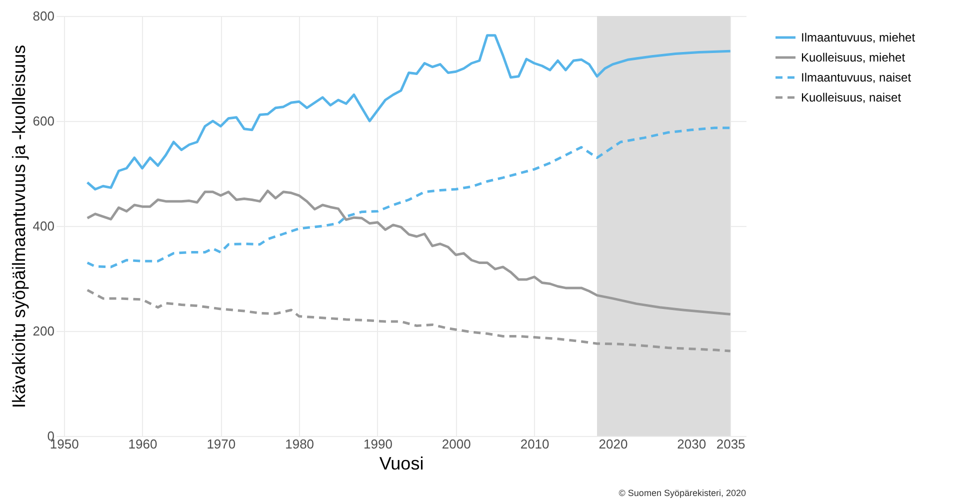  Describe the element at coordinates (856, 77) in the screenshot. I see `legend-label: Ilmaantuvuus, naiset` at that location.